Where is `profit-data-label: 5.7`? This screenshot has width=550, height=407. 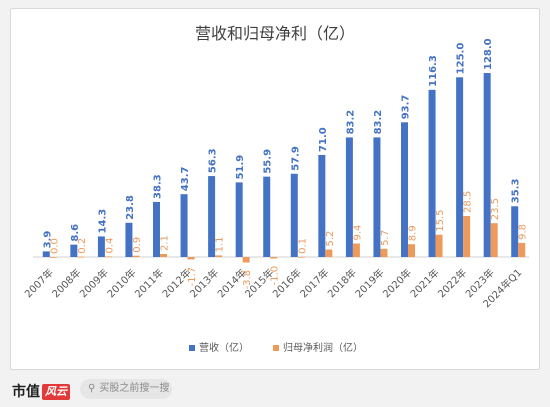
profit-data-label: 5.7 is located at coordinates (385, 238).